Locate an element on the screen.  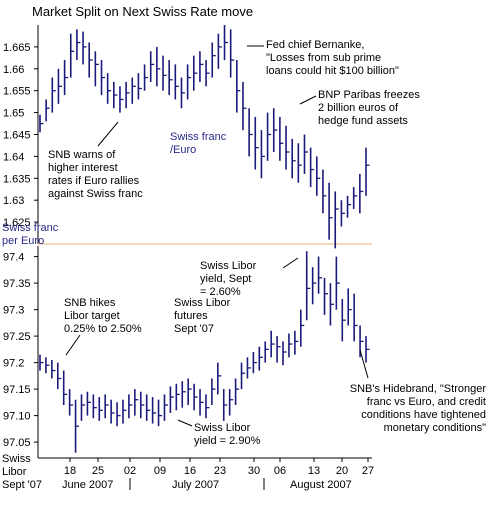
annotation-snb-hikes: SNB hikes Libor target 0.25% to 2.50% is located at coordinates (103, 326).